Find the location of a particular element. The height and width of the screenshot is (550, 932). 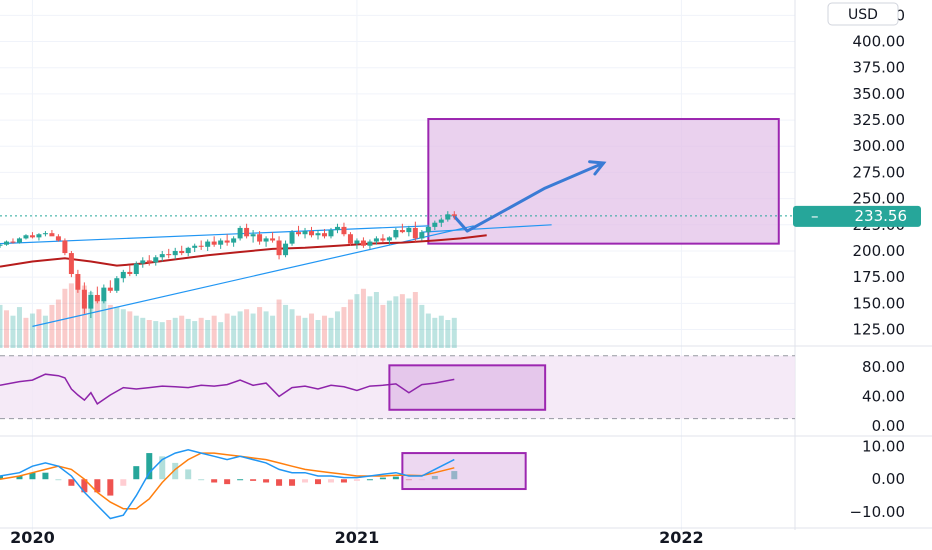

price-tick-label: 300.00 is located at coordinates (879, 146).